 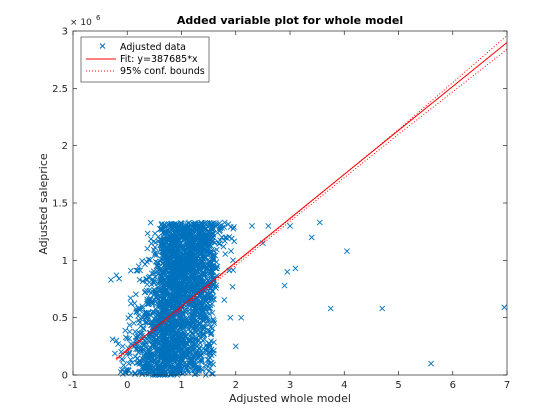 I want to click on y-tick-label: 2, so click(x=65, y=146).